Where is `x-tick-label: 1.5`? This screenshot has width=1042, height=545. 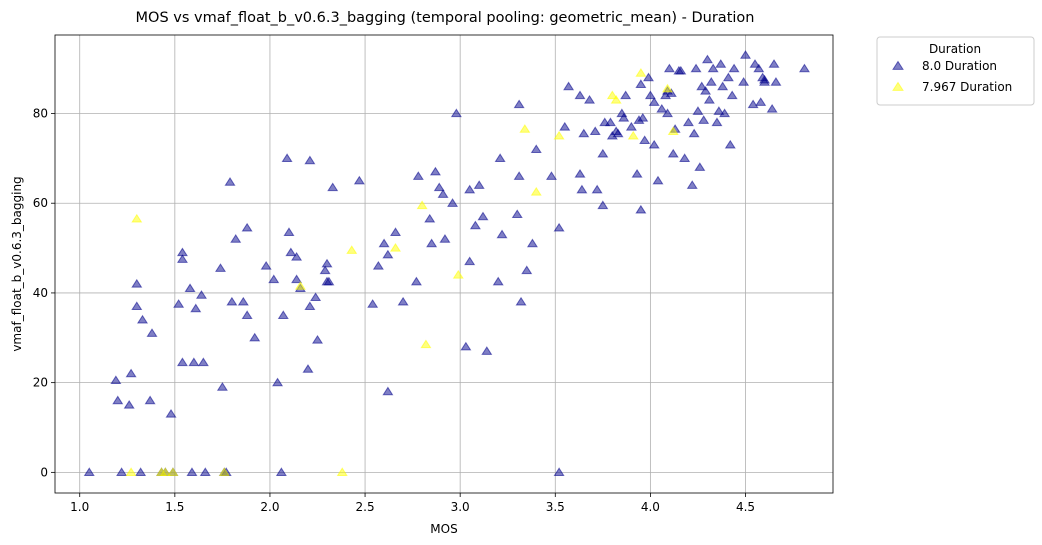
x-tick-label: 1.5 is located at coordinates (174, 507).